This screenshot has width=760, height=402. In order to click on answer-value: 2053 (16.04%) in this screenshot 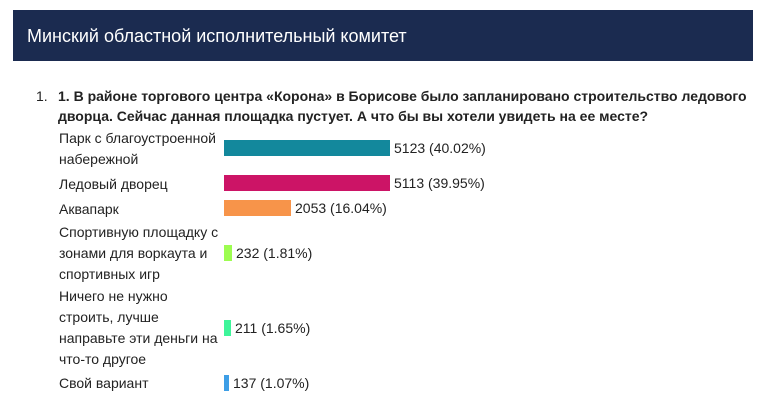, I will do `click(341, 208)`.